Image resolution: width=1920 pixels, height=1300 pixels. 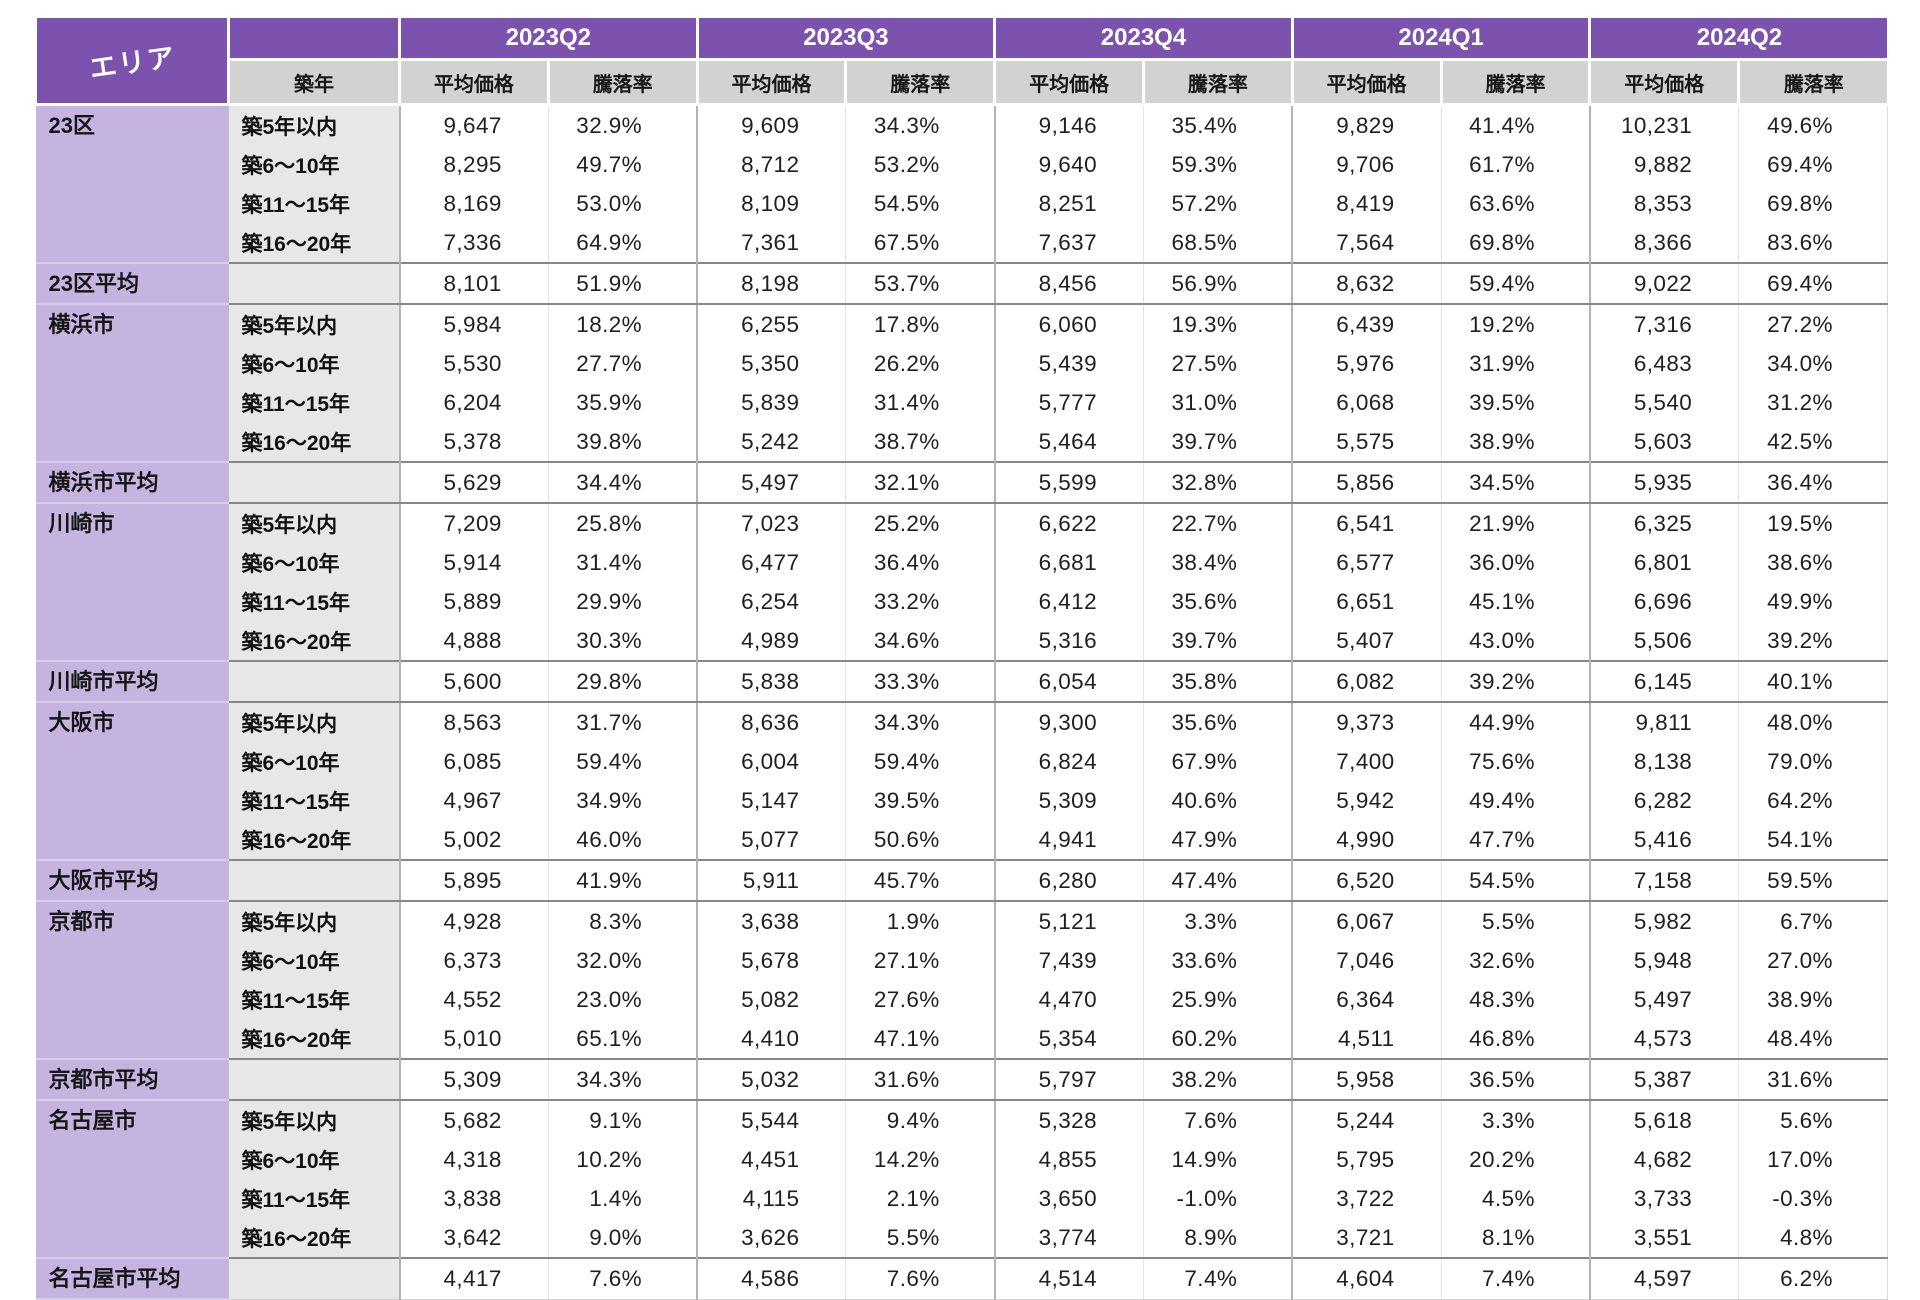 I want to click on change-rate-cell: 49.4%, so click(x=1515, y=800).